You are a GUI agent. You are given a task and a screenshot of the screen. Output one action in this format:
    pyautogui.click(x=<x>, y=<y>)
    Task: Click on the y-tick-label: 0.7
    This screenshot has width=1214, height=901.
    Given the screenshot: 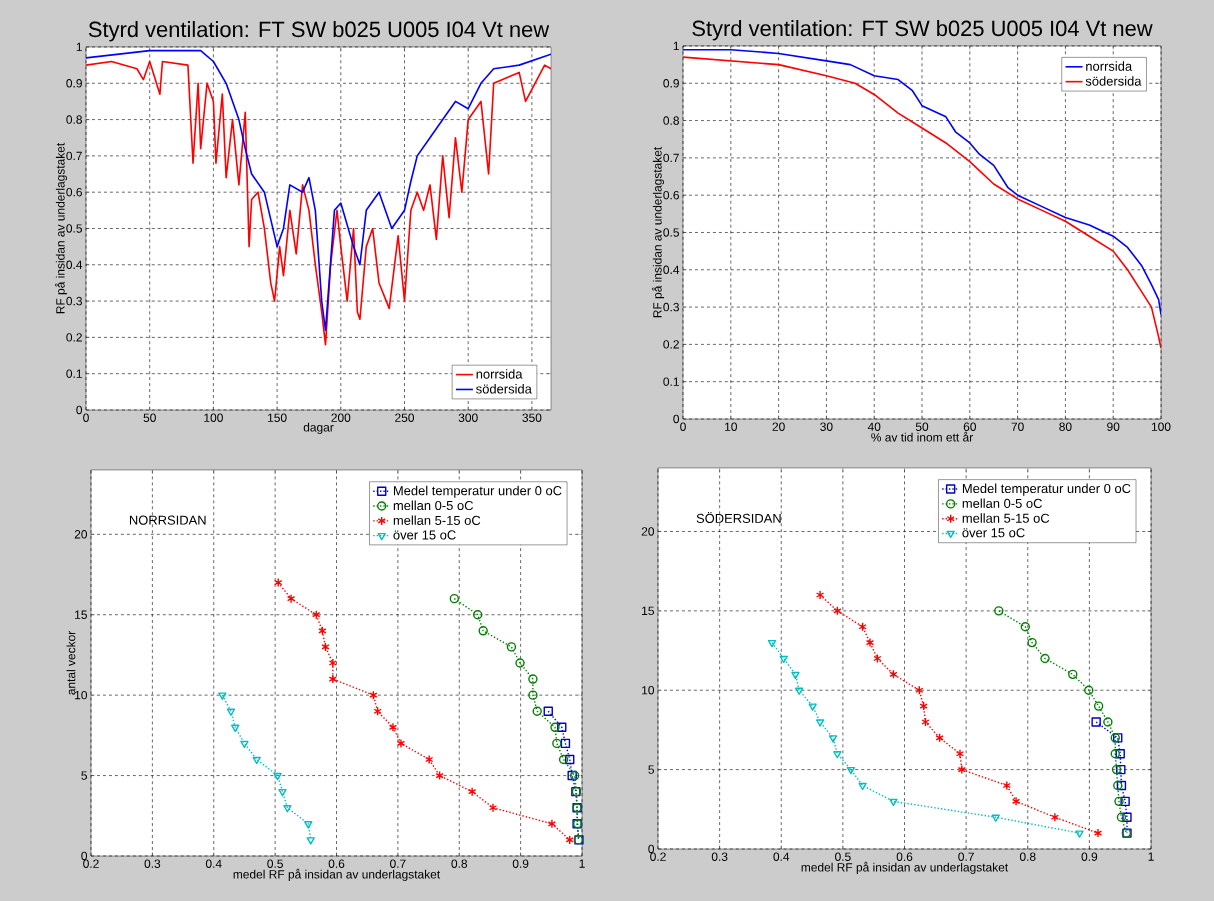 What is the action you would take?
    pyautogui.click(x=671, y=158)
    